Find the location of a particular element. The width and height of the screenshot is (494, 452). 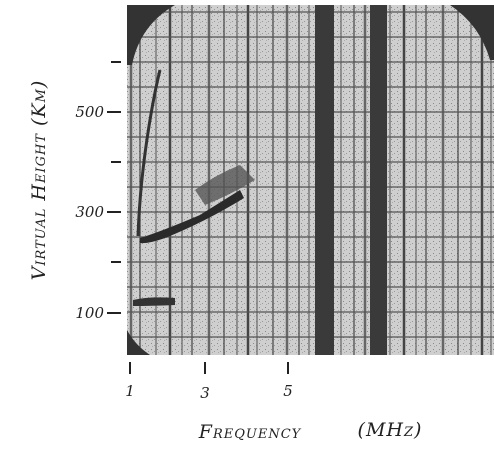

x-tick-label: 1 is located at coordinates (130, 391).